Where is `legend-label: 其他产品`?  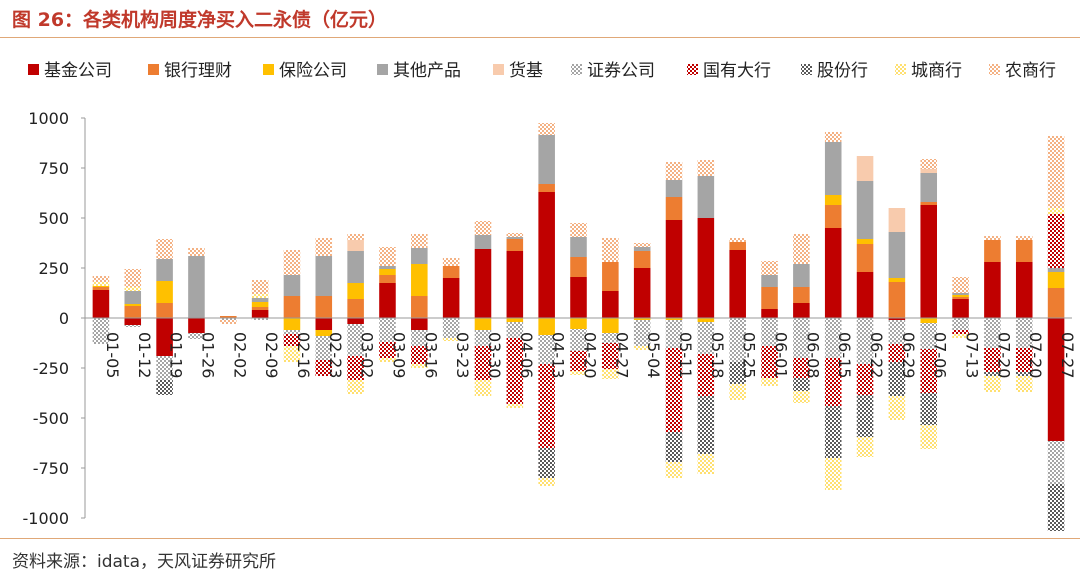 legend-label: 其他产品 is located at coordinates (427, 71).